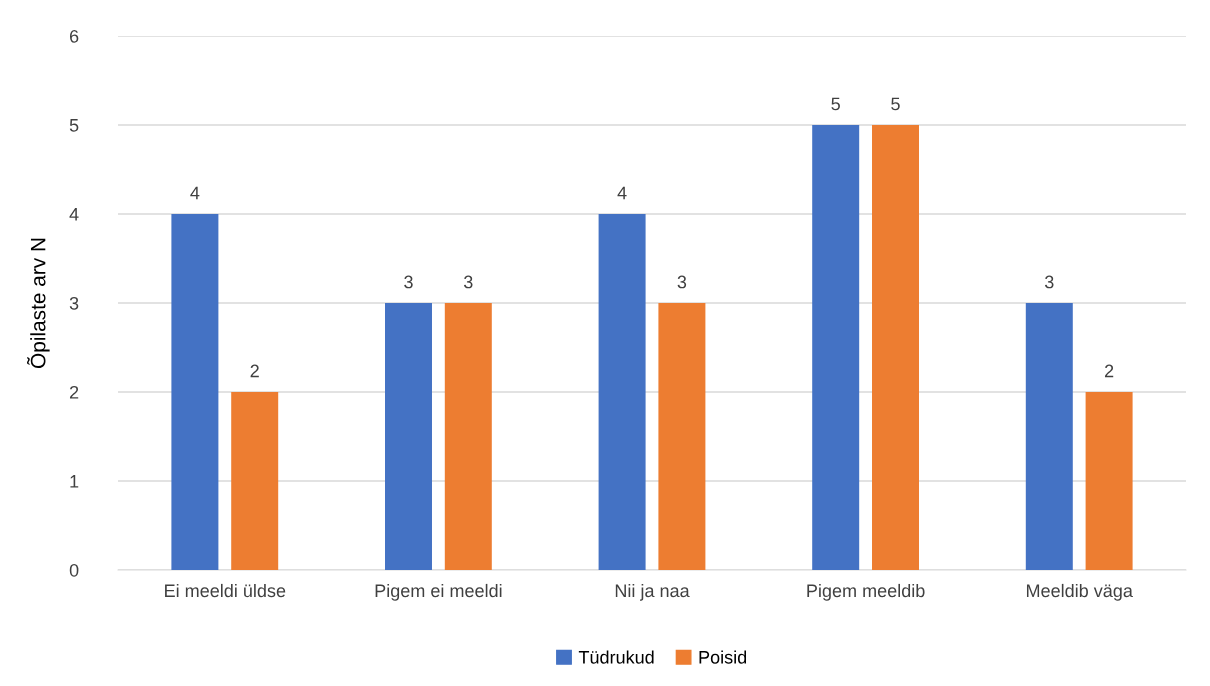  Describe the element at coordinates (866, 592) in the screenshot. I see `x-tick-label: Pigem meeldib` at that location.